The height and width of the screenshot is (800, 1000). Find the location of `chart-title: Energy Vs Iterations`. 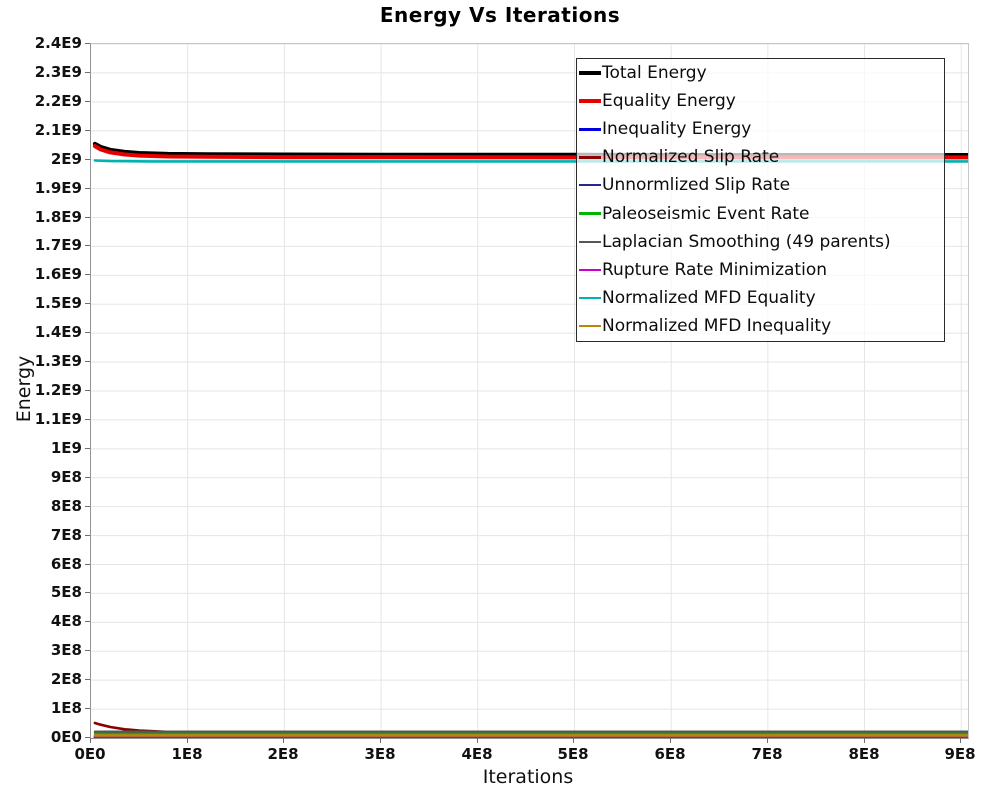

chart-title: Energy Vs Iterations is located at coordinates (500, 15).